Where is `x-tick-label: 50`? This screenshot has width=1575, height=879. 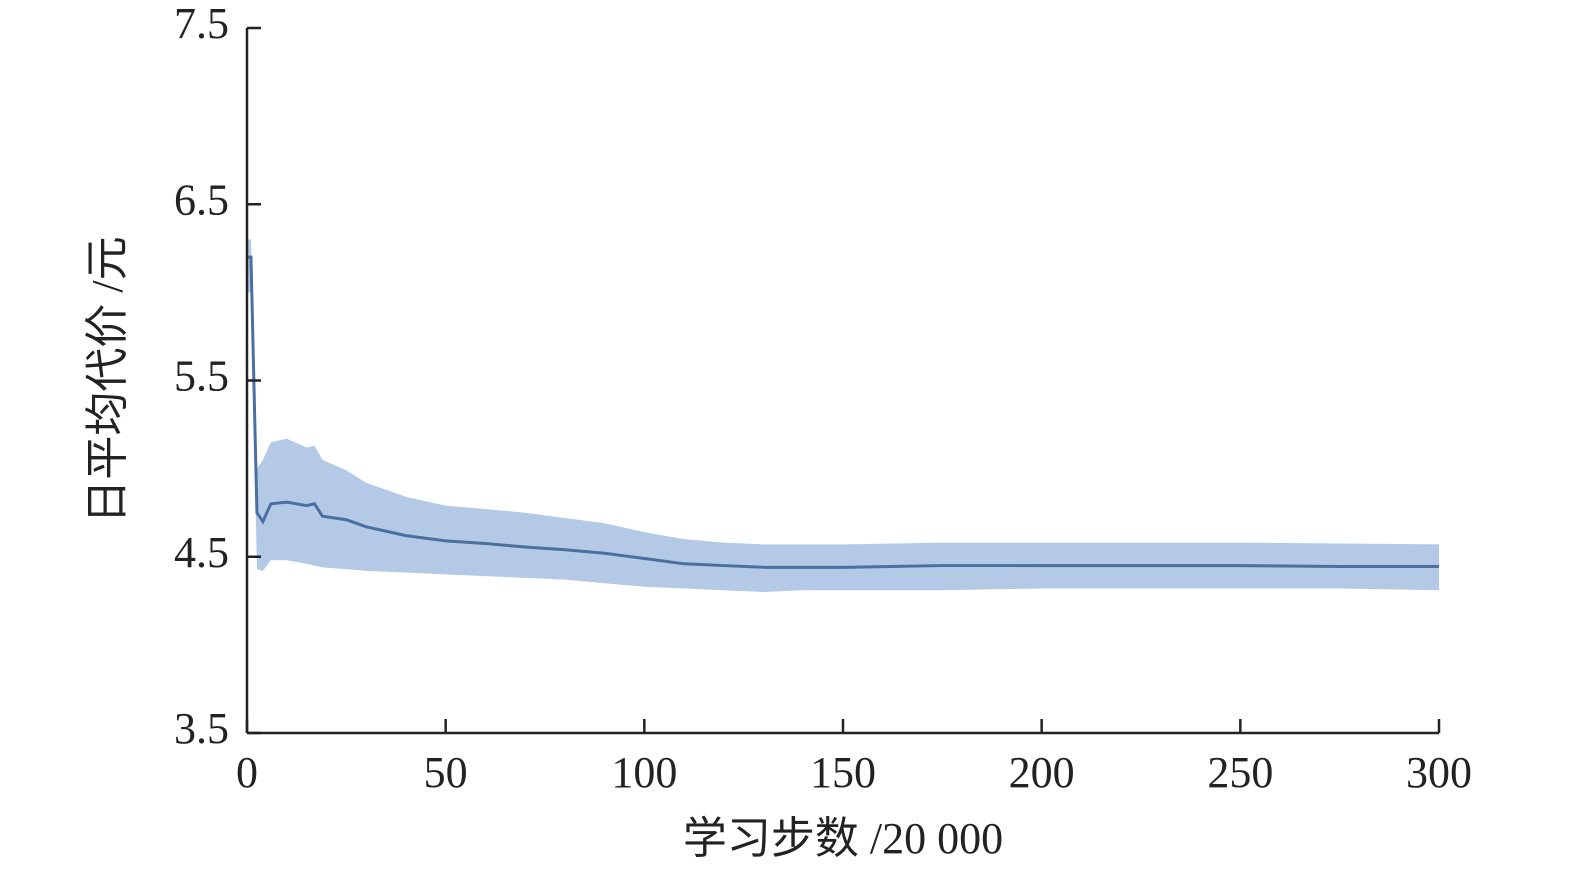 x-tick-label: 50 is located at coordinates (446, 772).